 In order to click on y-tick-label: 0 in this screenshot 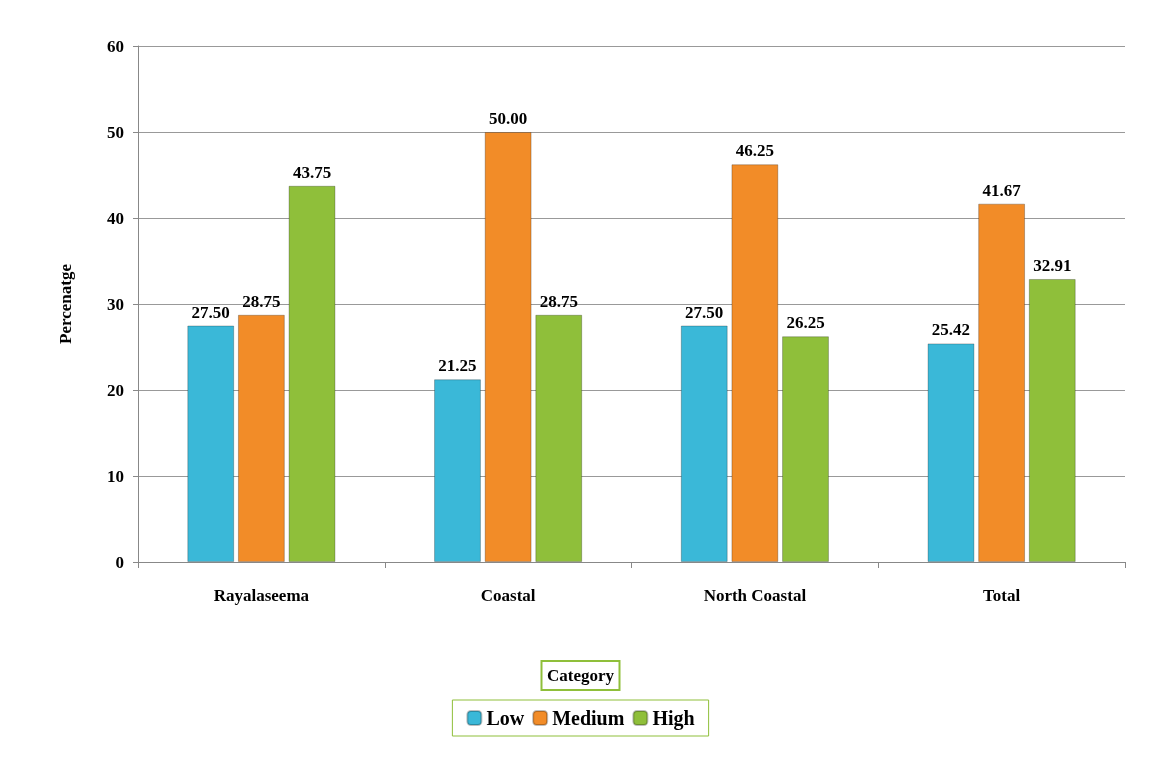, I will do `click(119, 562)`.